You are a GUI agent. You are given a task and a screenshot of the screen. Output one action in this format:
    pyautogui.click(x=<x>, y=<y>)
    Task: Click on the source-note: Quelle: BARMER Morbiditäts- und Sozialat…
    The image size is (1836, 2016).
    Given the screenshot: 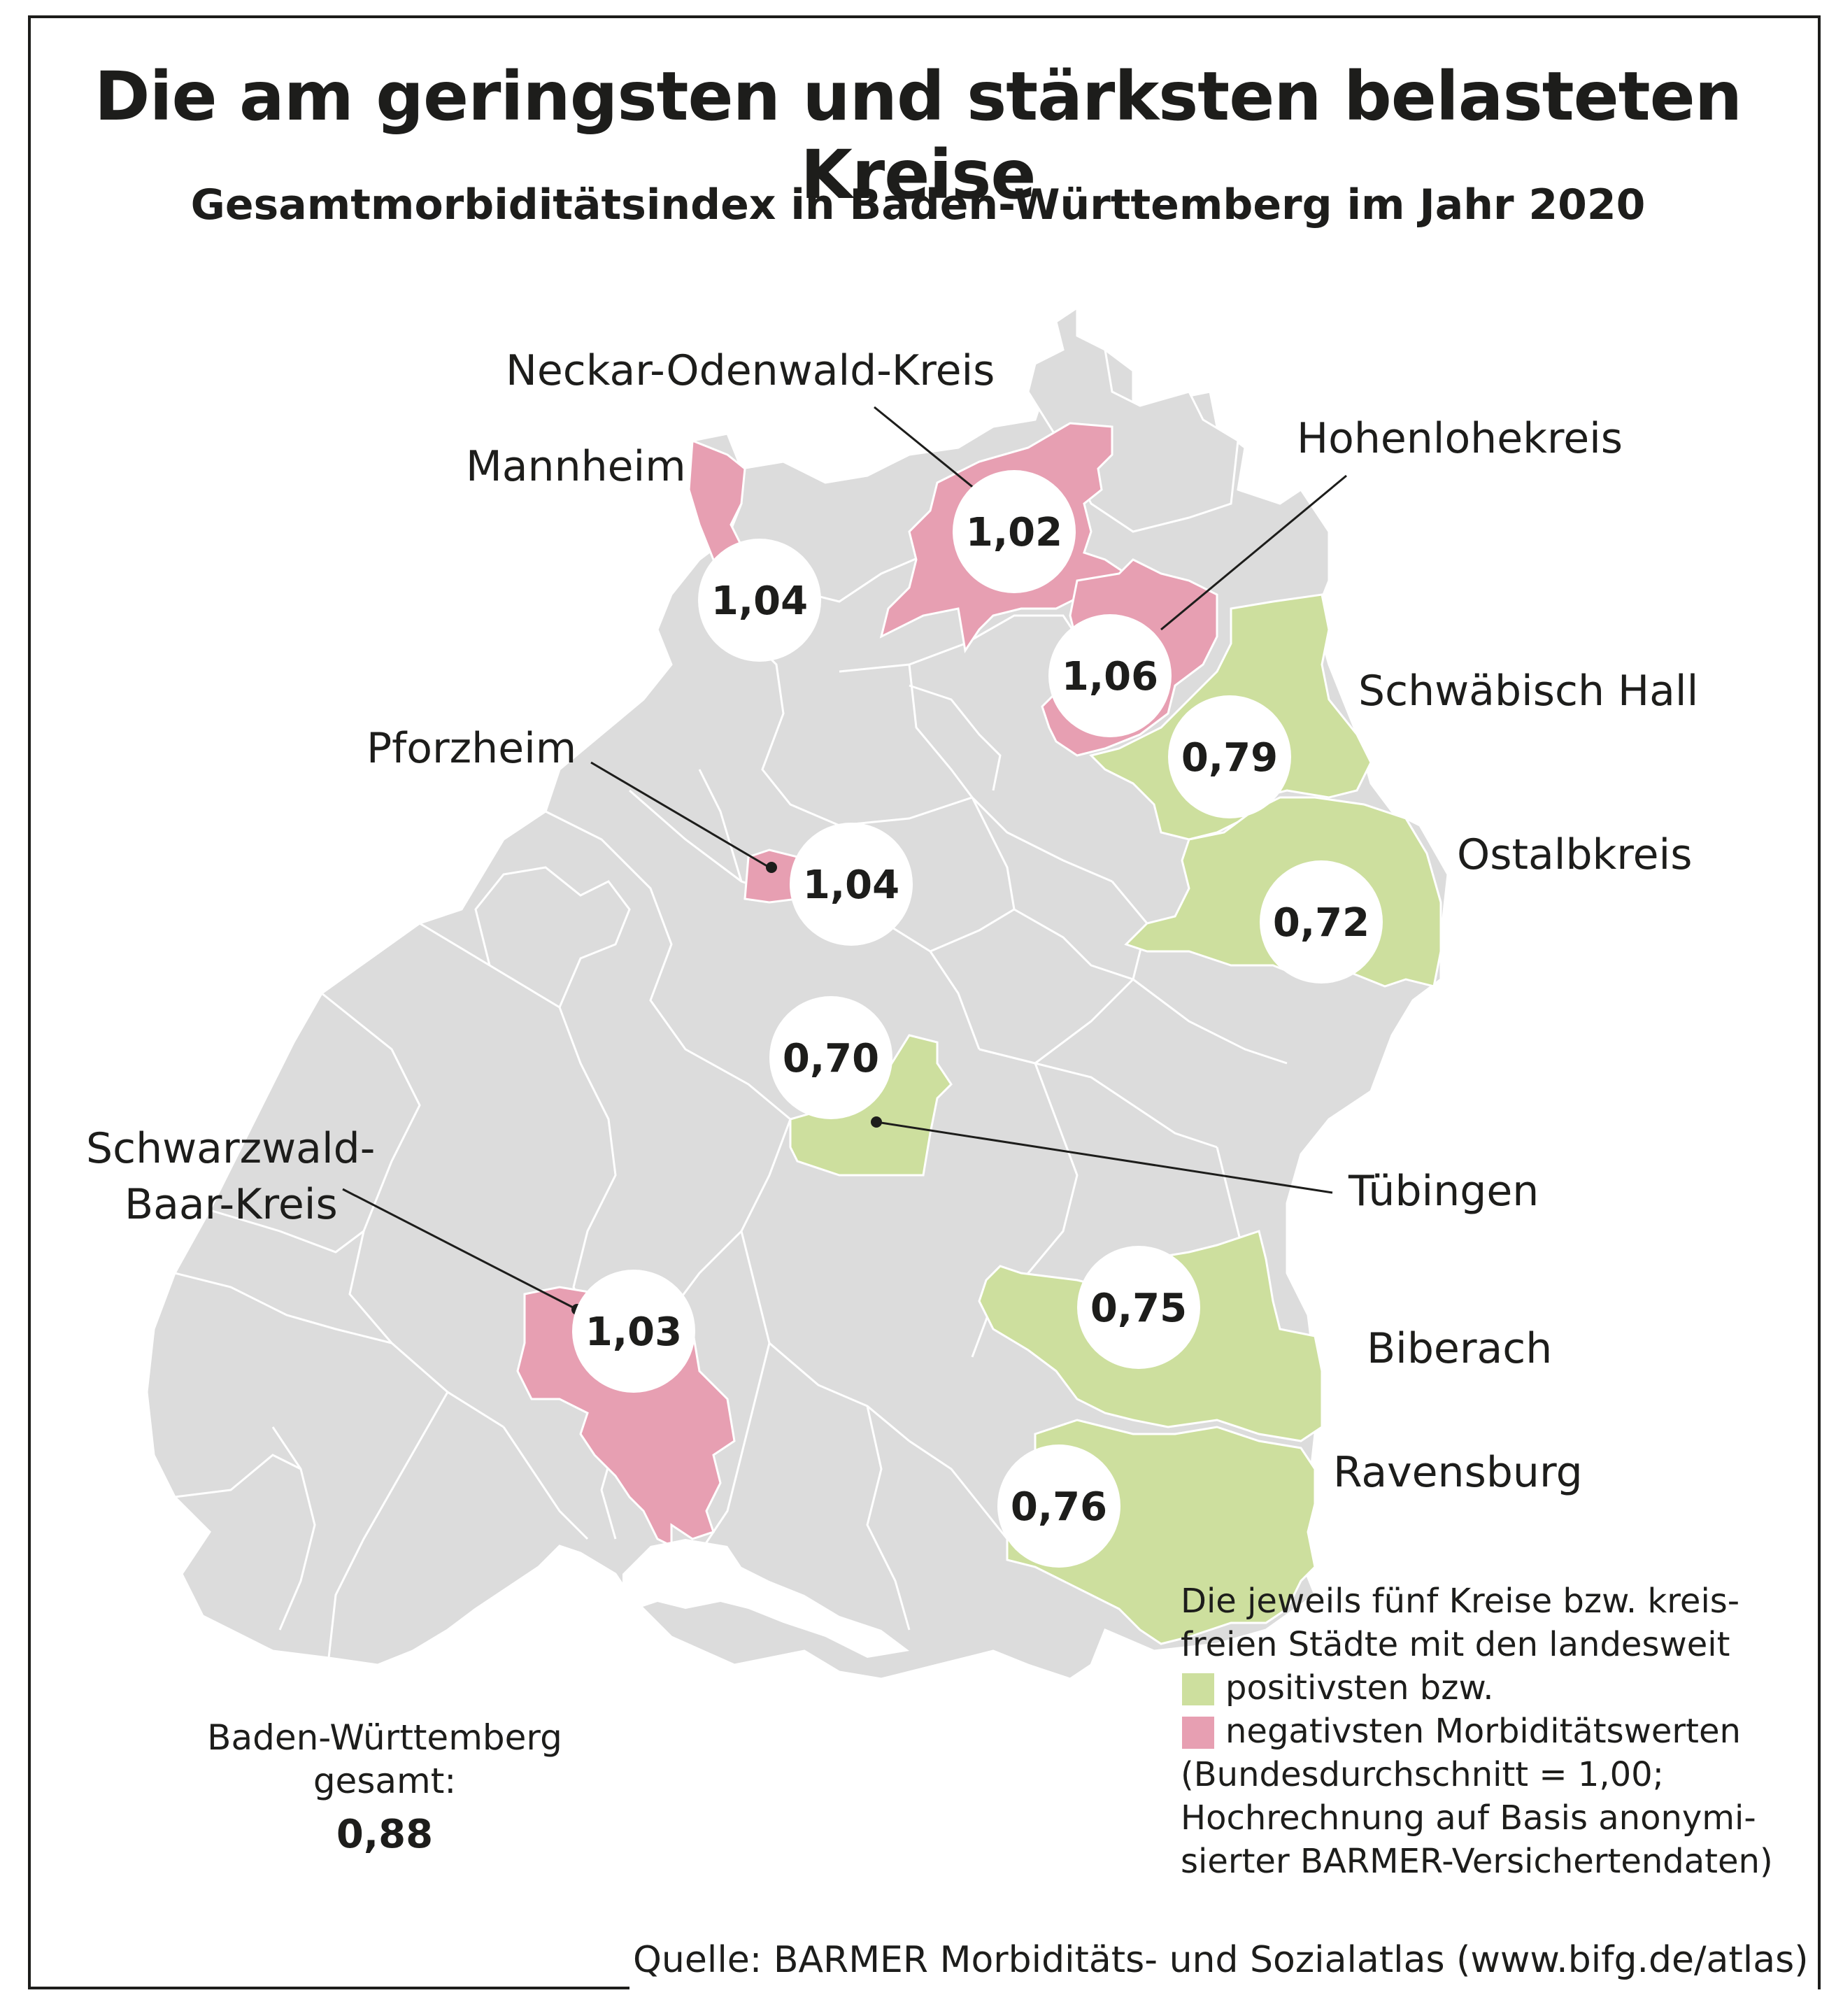 What is the action you would take?
    pyautogui.click(x=1221, y=1960)
    